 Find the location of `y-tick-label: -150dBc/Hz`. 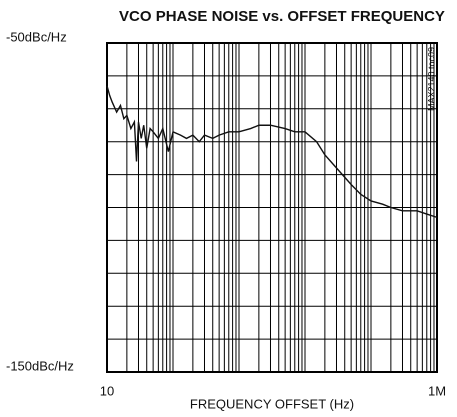

y-tick-label: -150dBc/Hz is located at coordinates (40, 365).